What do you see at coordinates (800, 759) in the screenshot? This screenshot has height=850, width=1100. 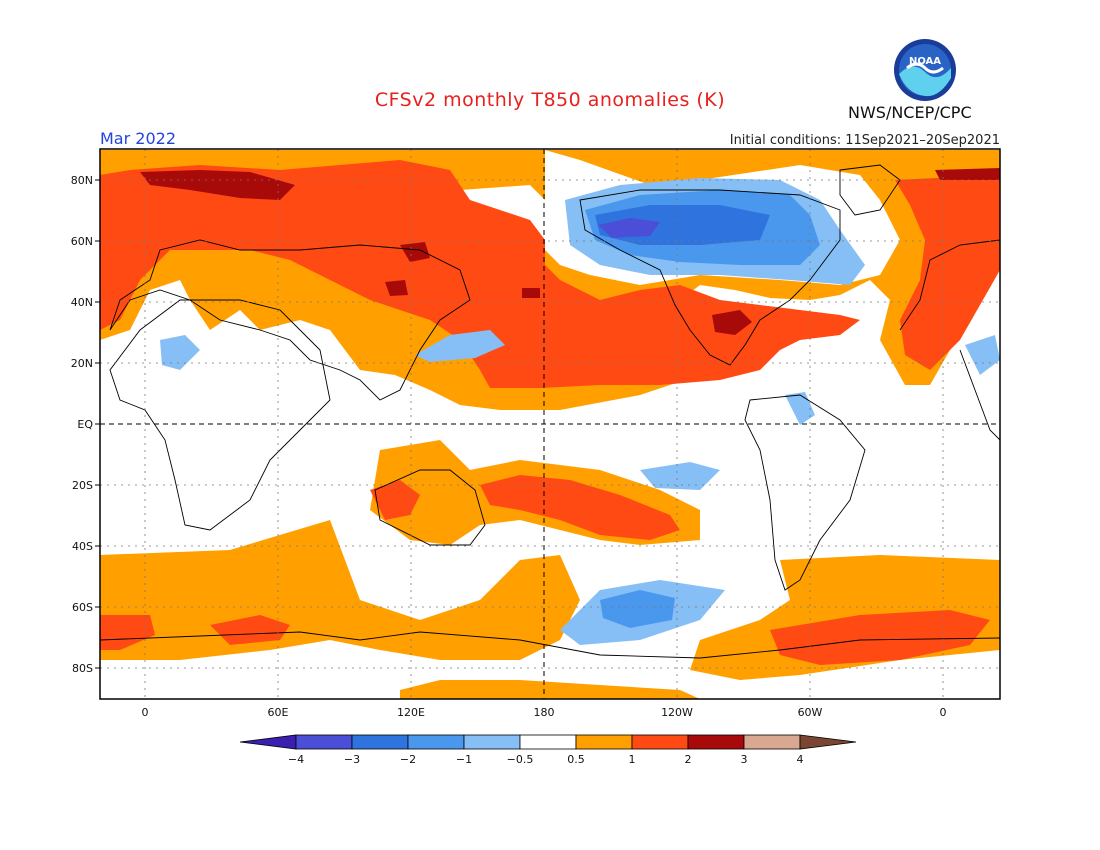 I see `colorbar-label: 4` at bounding box center [800, 759].